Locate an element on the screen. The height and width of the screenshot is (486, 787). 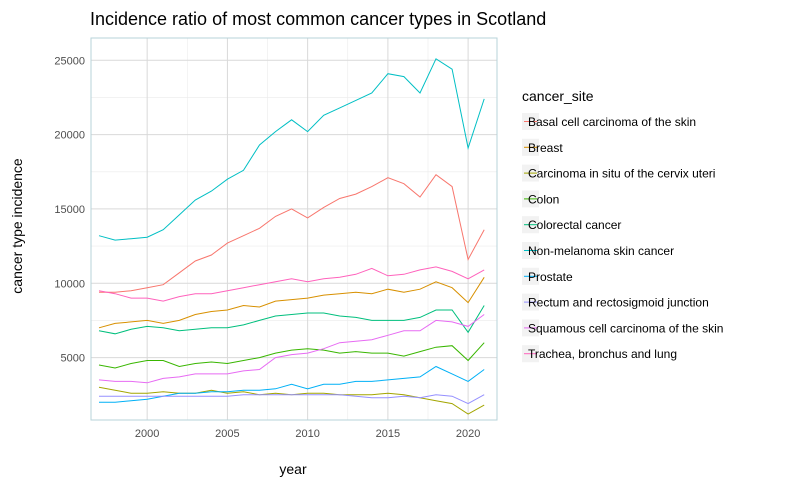
legend-label-prostate: Prostate is located at coordinates (550, 277).